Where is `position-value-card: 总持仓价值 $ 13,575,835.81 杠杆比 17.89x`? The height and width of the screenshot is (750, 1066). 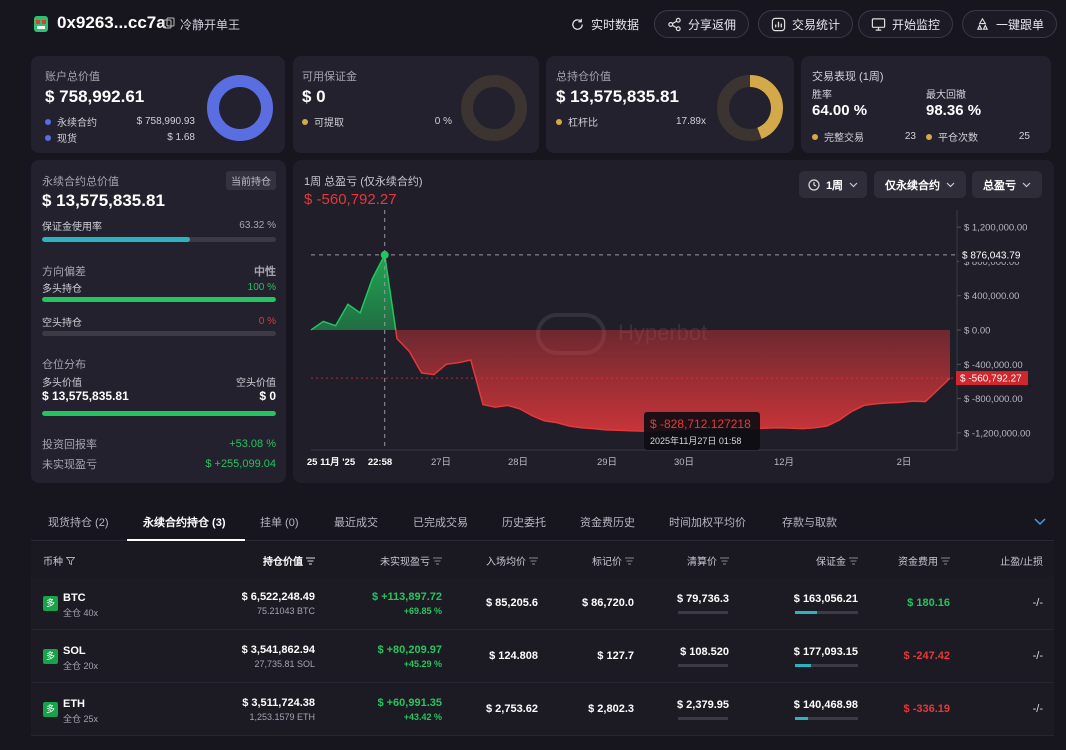
position-value-card: 总持仓价值 $ 13,575,835.81 杠杆比 17.89x is located at coordinates (670, 104).